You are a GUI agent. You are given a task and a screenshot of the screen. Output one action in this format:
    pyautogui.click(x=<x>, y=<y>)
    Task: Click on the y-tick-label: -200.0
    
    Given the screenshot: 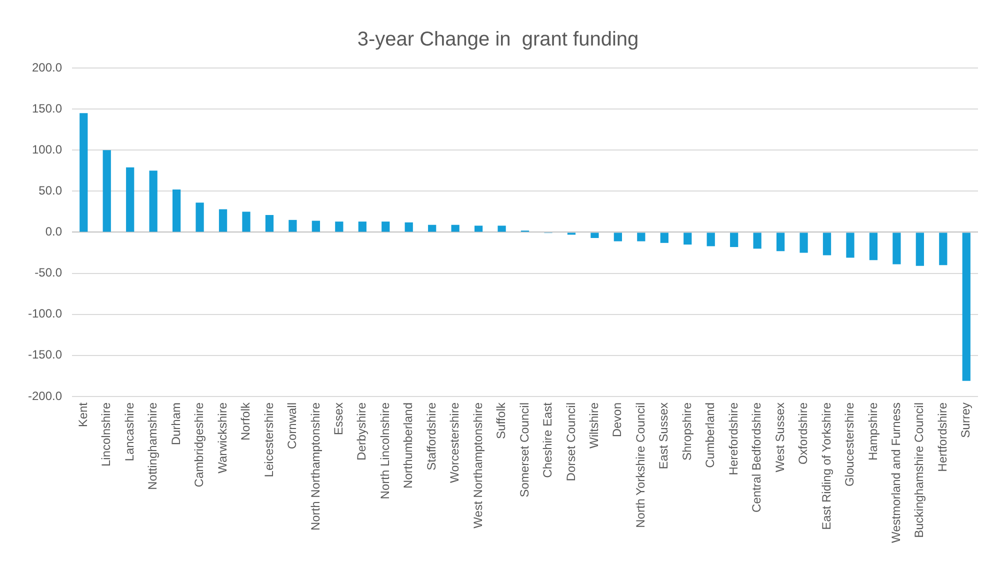 What is the action you would take?
    pyautogui.click(x=45, y=395)
    